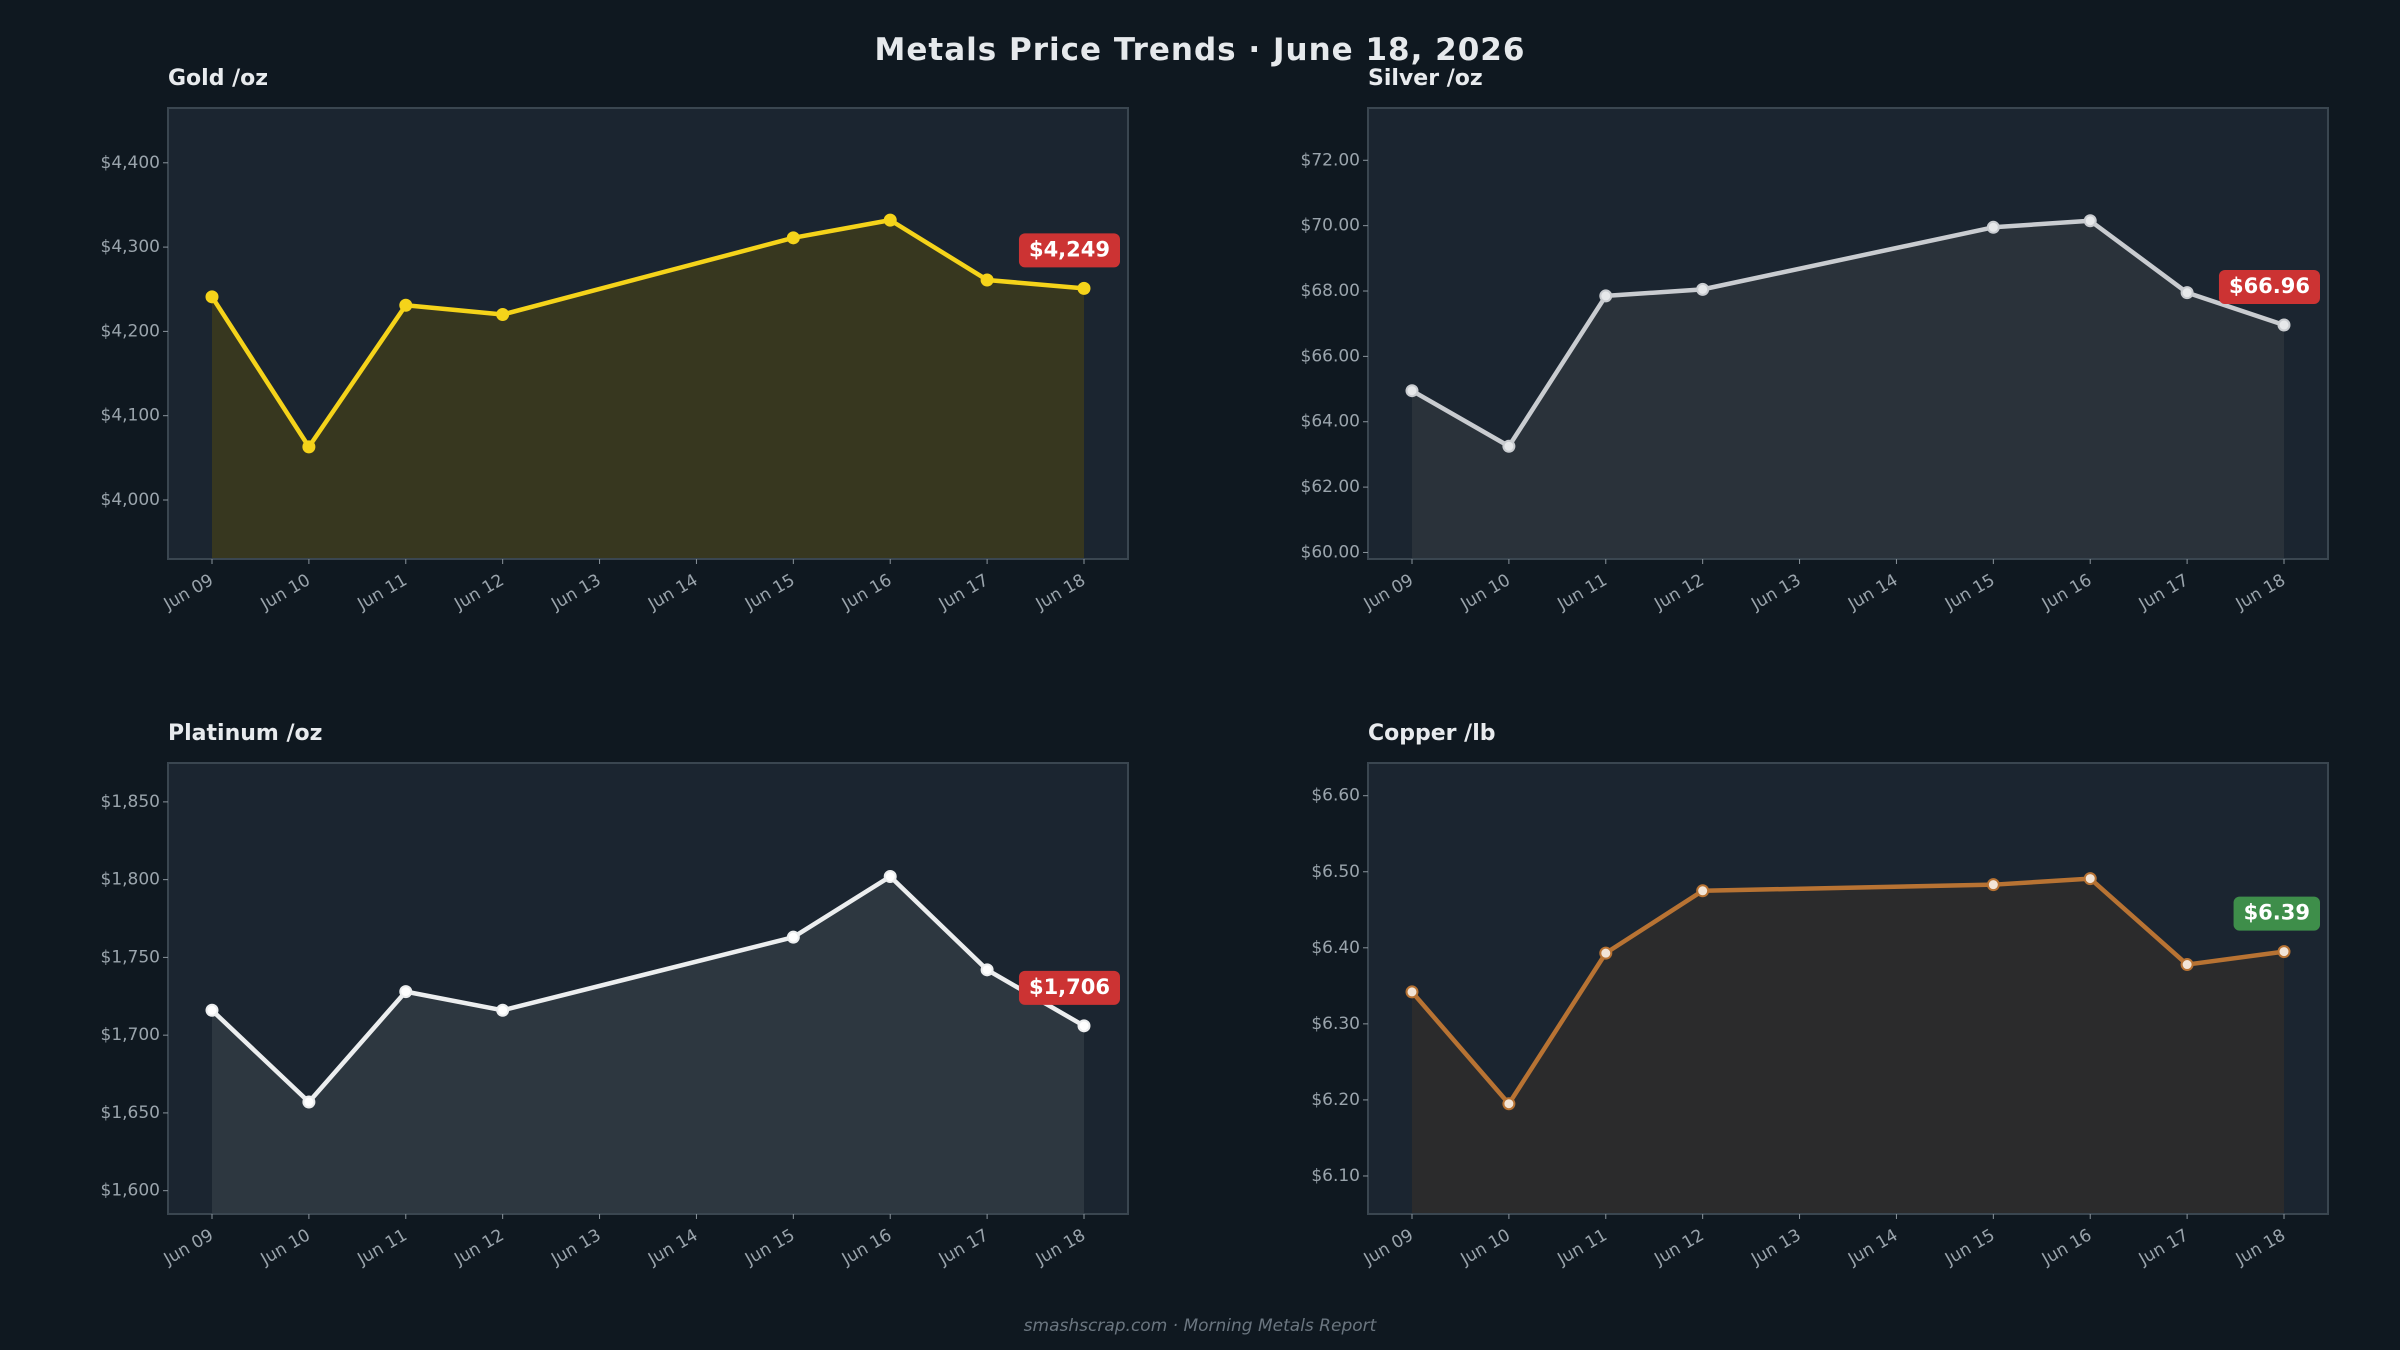  I want to click on gold-price-badge-bg, so click(1069, 250).